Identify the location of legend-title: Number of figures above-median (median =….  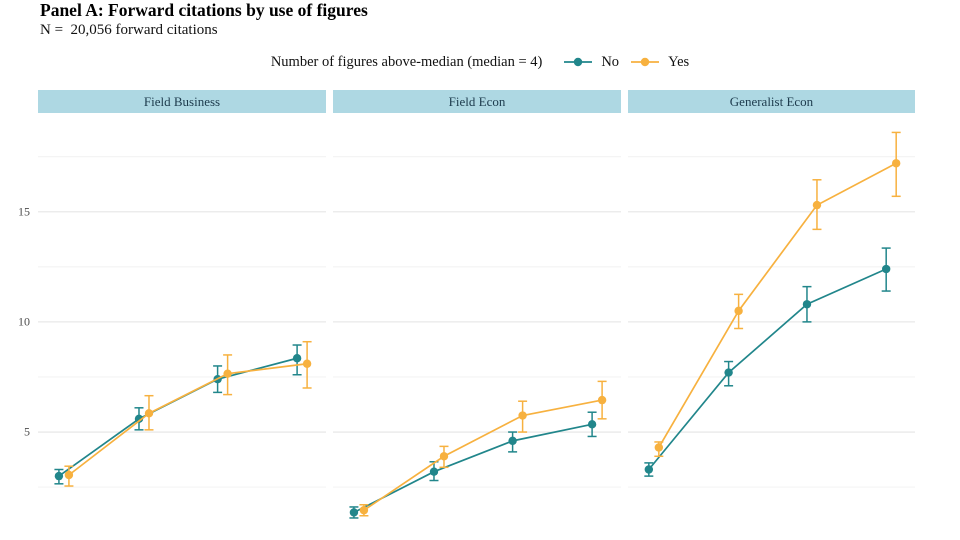
(406, 61).